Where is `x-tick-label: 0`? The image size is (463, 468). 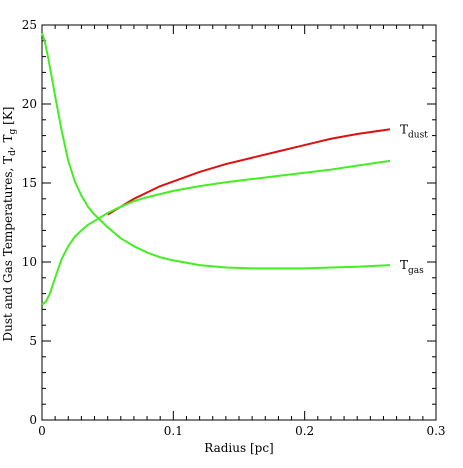 x-tick-label: 0 is located at coordinates (42, 431).